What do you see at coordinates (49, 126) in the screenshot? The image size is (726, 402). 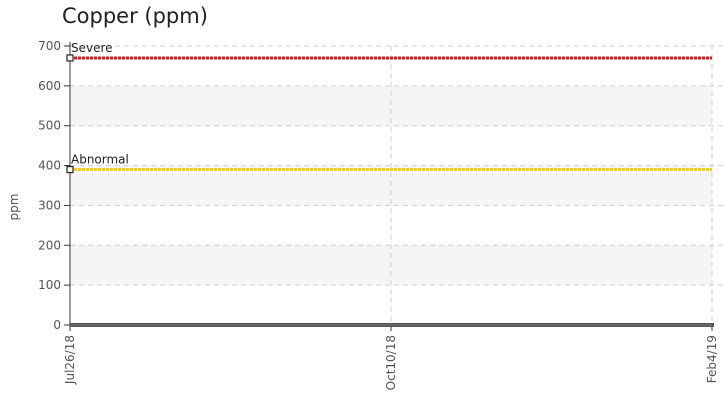 I see `y-tick-label: 500` at bounding box center [49, 126].